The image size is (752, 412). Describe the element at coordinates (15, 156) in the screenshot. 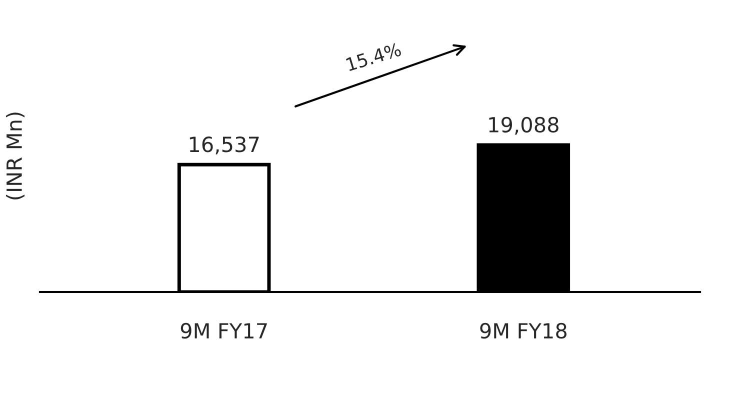

I see `y-axis-title: (INR Mn)` at that location.